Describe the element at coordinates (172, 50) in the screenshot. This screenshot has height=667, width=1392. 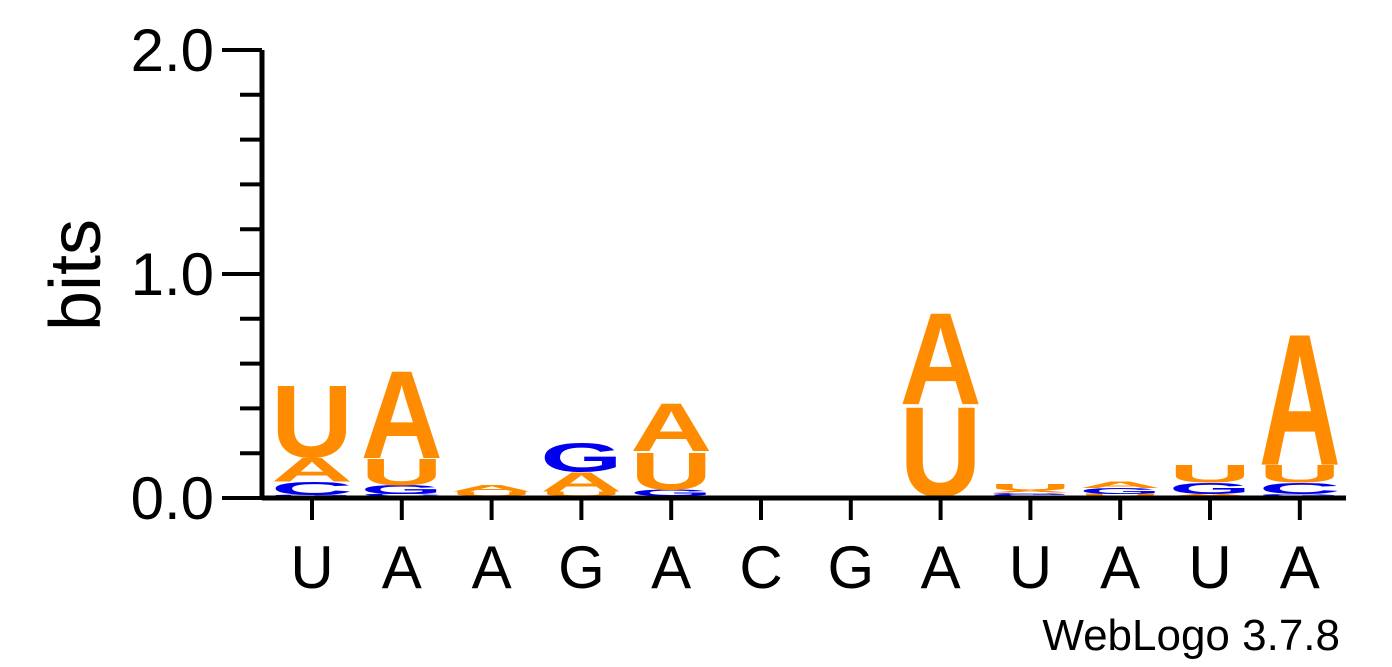
I see `y-tick-label: 2.0` at that location.